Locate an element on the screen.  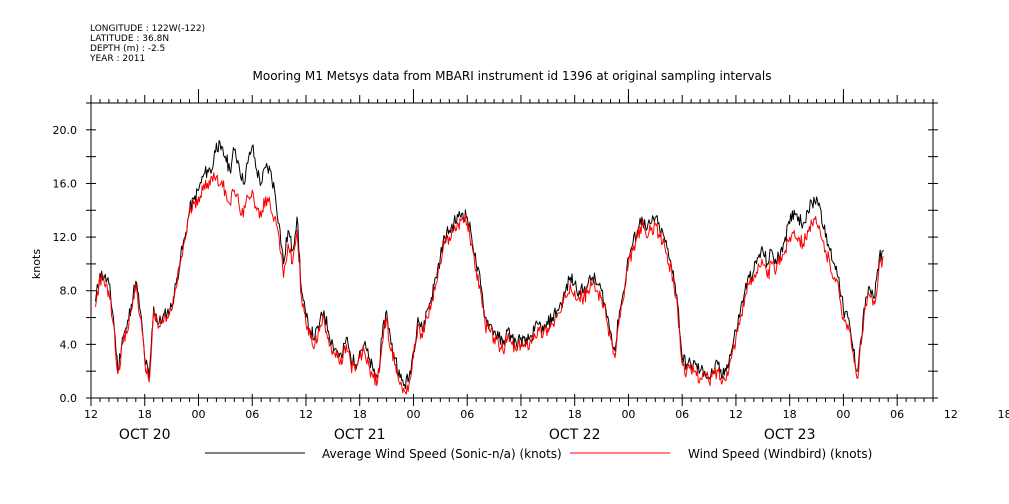
x-day-label: OCT 23 is located at coordinates (790, 435).